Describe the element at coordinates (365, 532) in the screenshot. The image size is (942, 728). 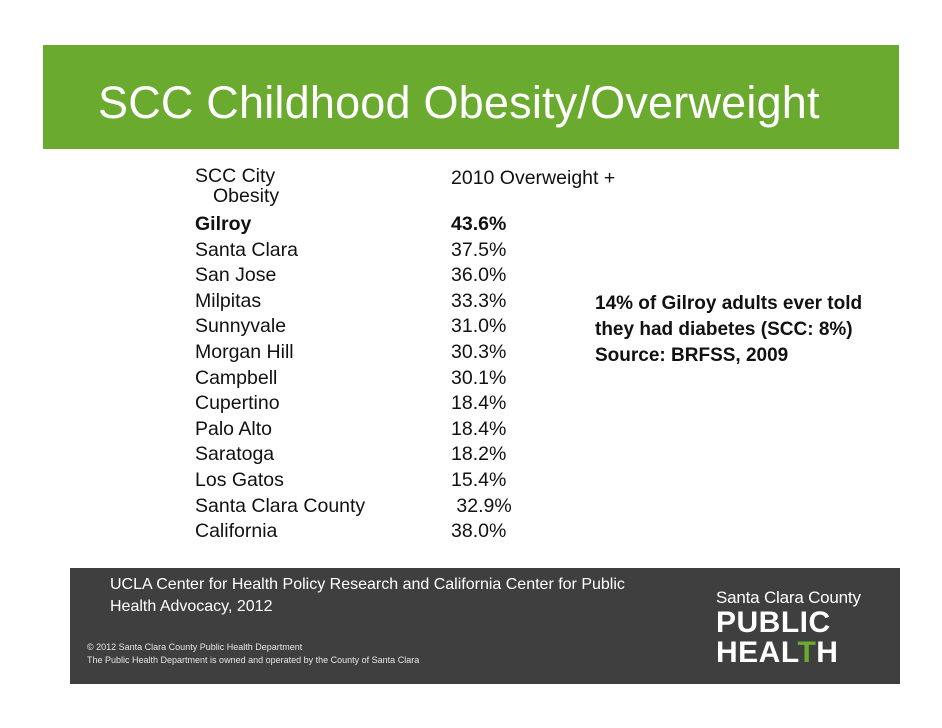
I see `table-row: California 38.0%` at that location.